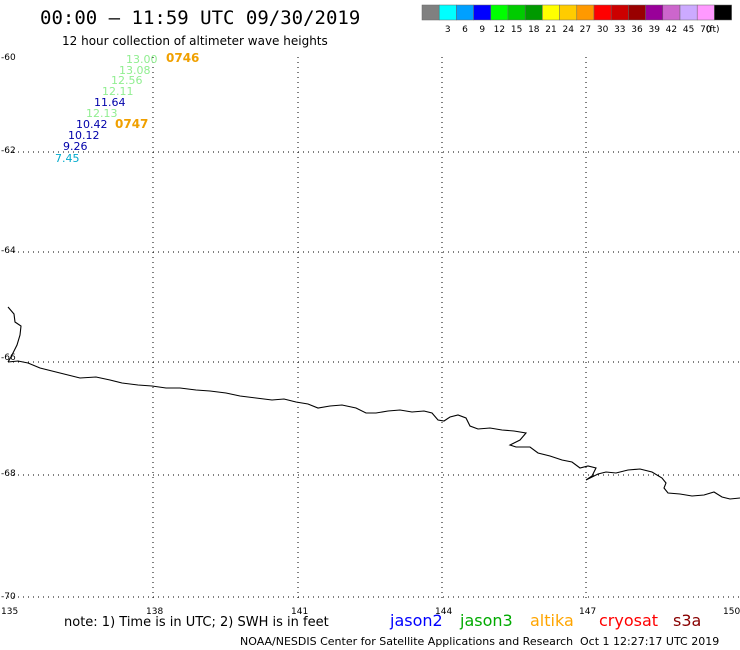 The width and height of the screenshot is (740, 650). I want to click on color-legend: 3 6 9 12 15 18 21 24 27 30 33 36 39 42 45 70, so click(576, 19).